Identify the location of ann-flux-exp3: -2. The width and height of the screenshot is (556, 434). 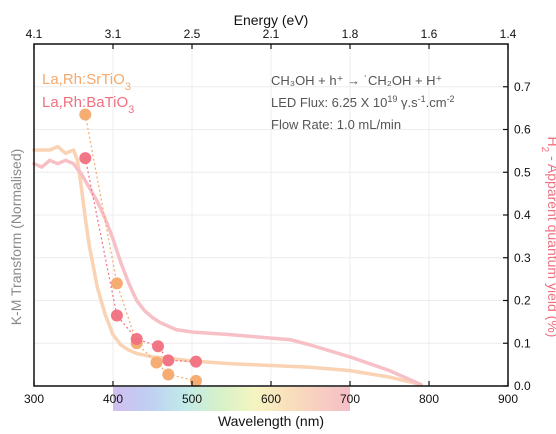
(451, 99).